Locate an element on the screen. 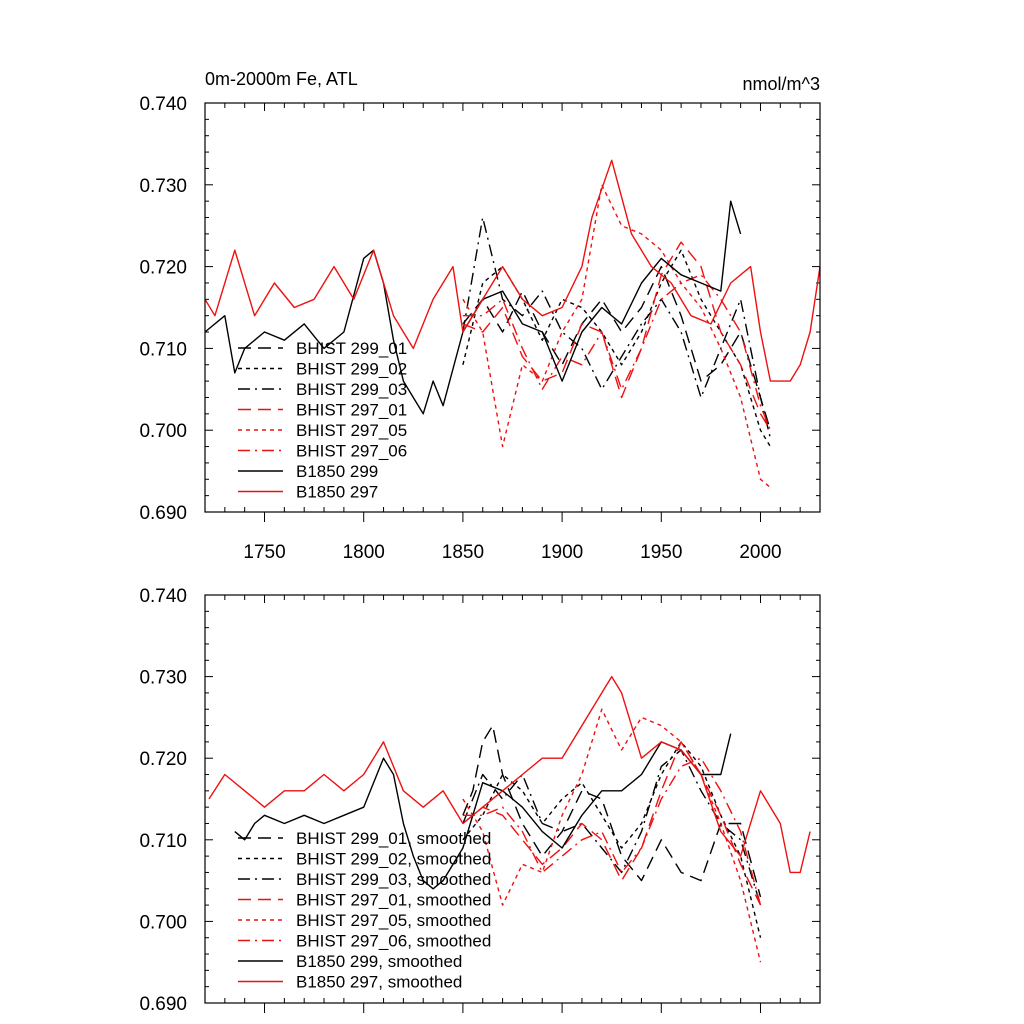 This screenshot has width=1024, height=1024. legend-label: B1850 299 is located at coordinates (337, 471).